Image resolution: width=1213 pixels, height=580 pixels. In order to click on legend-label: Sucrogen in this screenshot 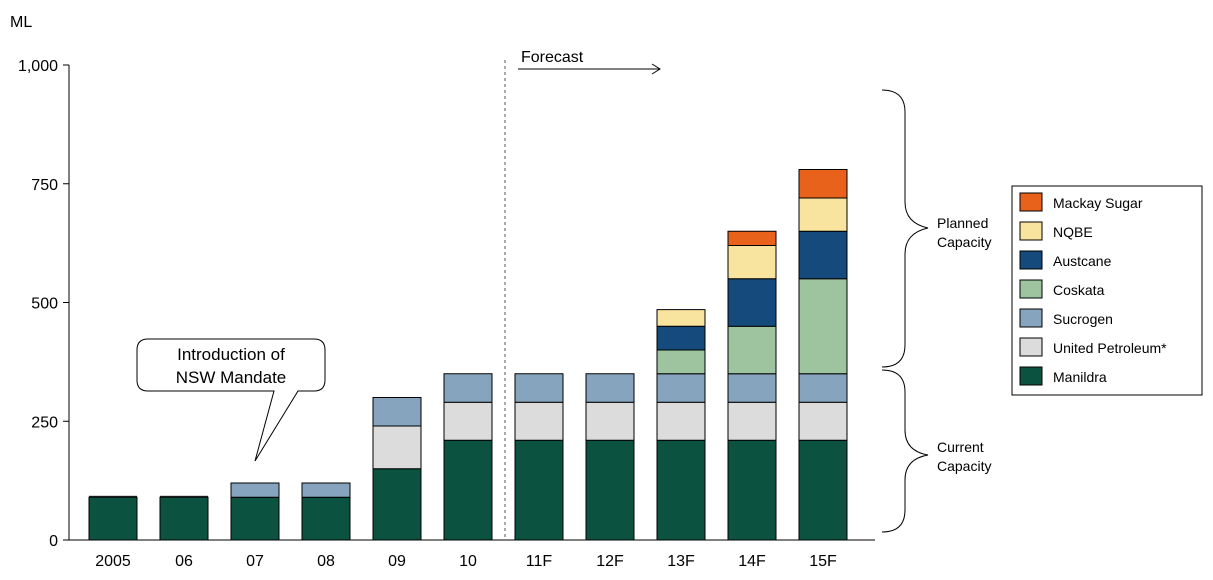, I will do `click(1083, 319)`.